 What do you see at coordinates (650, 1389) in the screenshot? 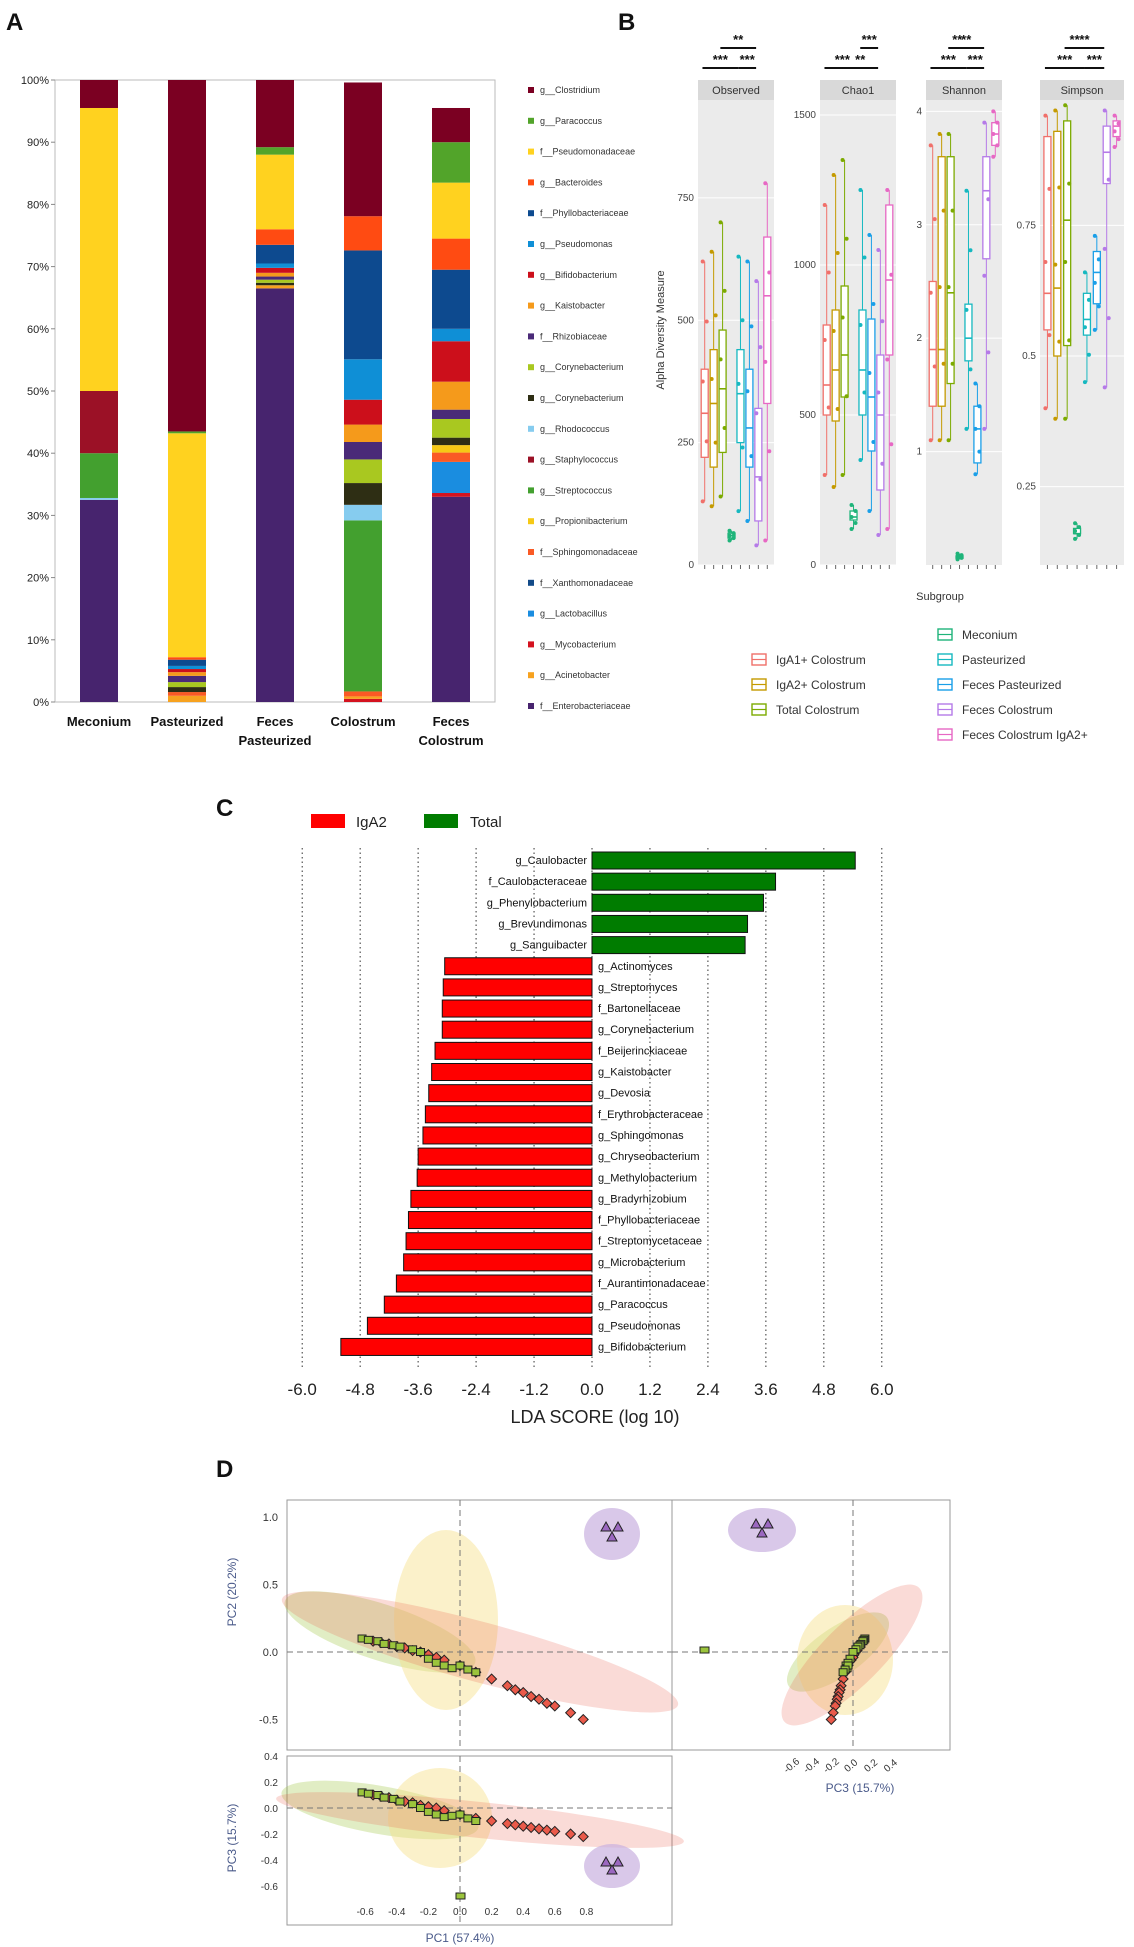
I see `x-tick-label: 1.2` at bounding box center [650, 1389].